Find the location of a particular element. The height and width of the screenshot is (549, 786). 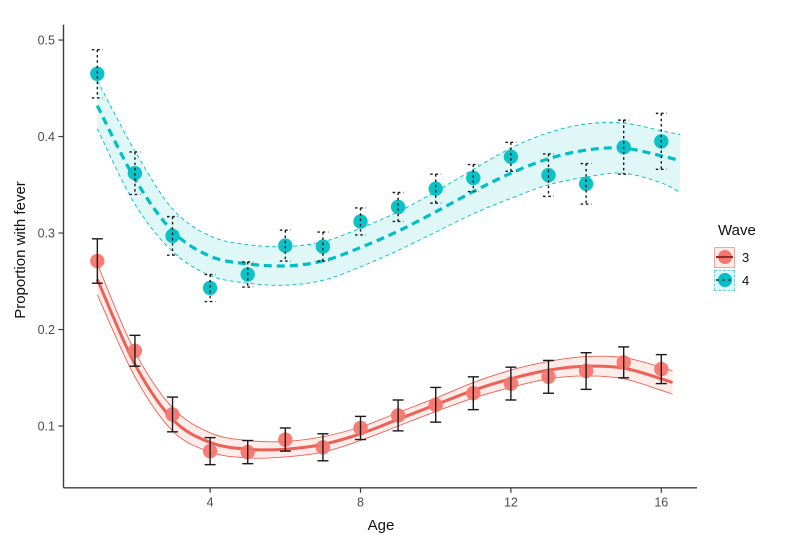

y-axis-label: Proportion with fever is located at coordinates (20, 250).